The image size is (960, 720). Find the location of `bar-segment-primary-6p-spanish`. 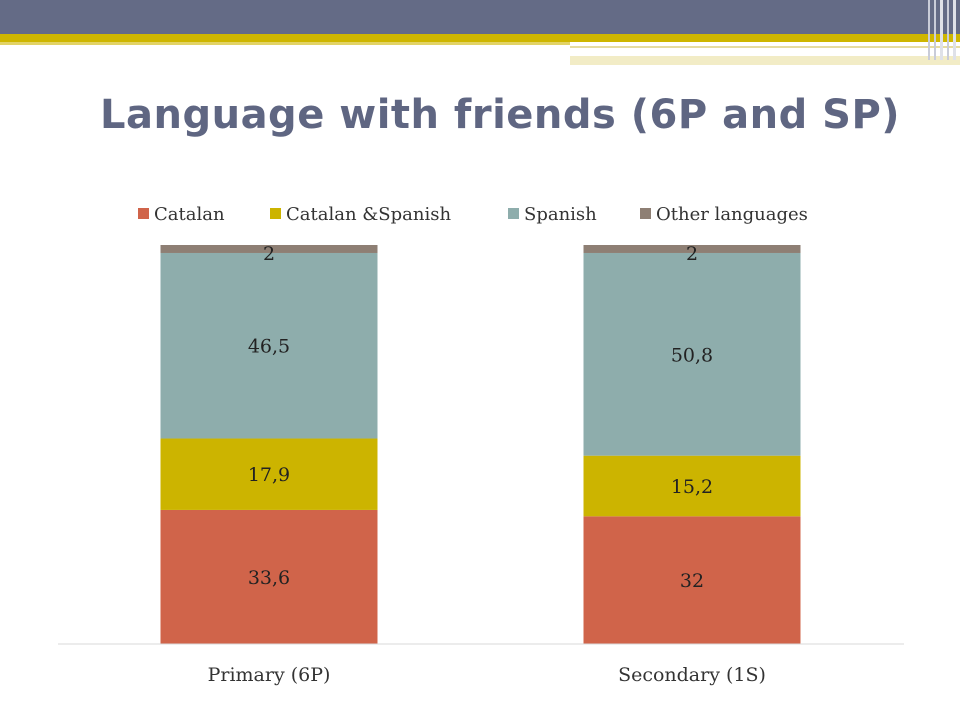

bar-segment-primary-6p-spanish is located at coordinates (269, 345).